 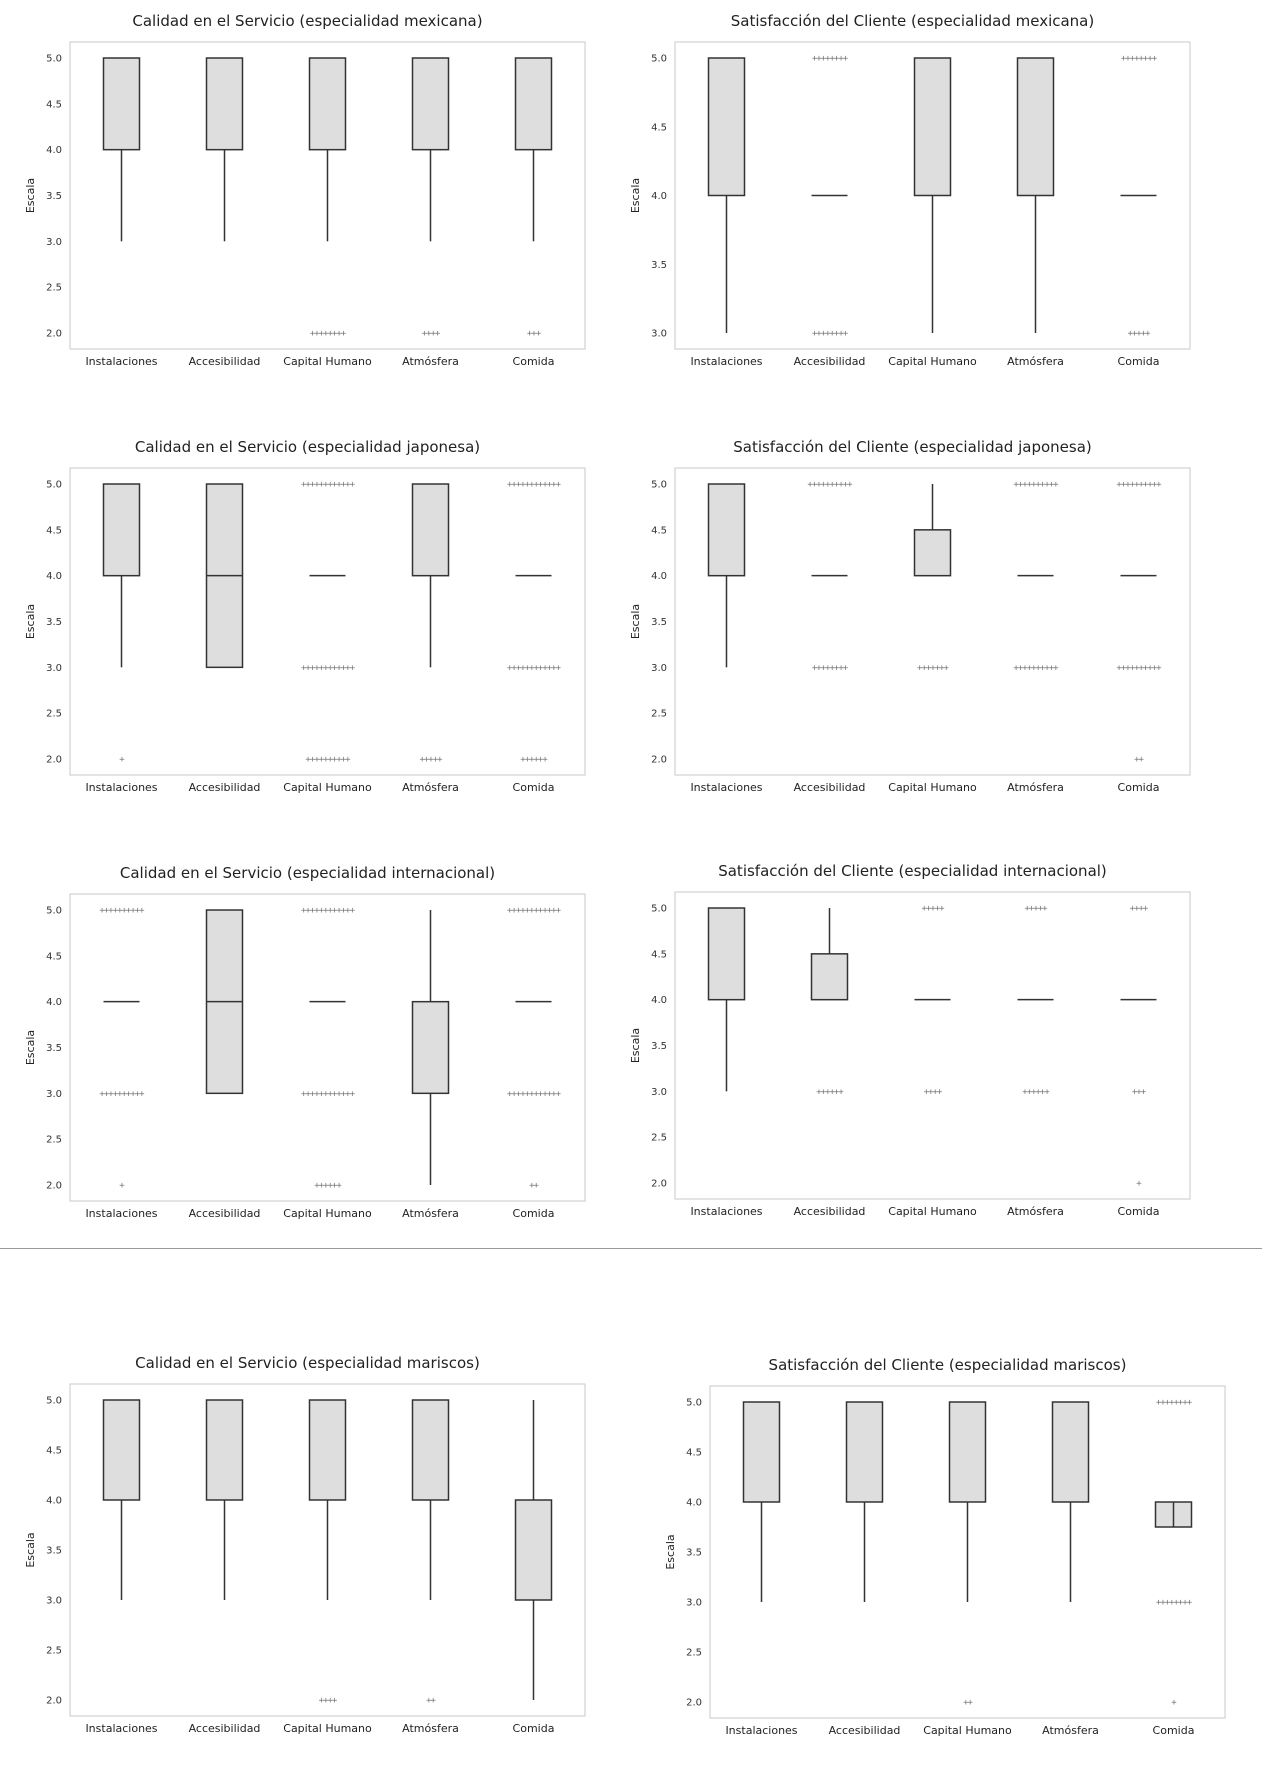 What do you see at coordinates (932, 1000) in the screenshot?
I see `box-capital-humano: +++++++++` at bounding box center [932, 1000].